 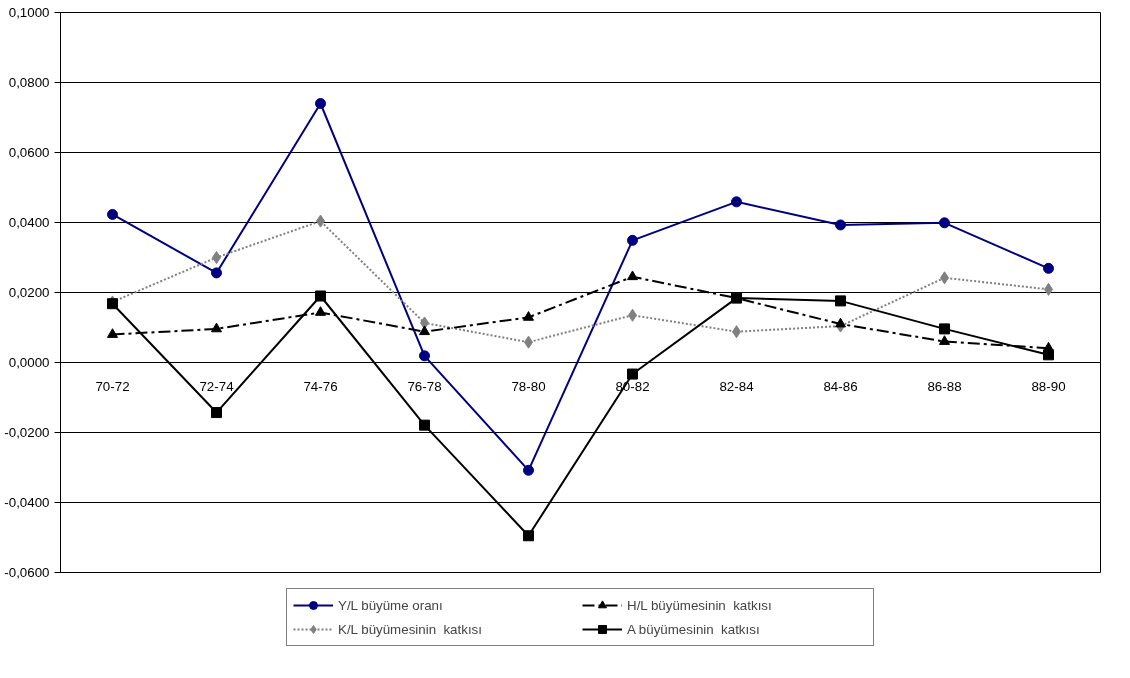 What do you see at coordinates (391, 605) in the screenshot?
I see `legend-label: Y/L büyüme oranı` at bounding box center [391, 605].